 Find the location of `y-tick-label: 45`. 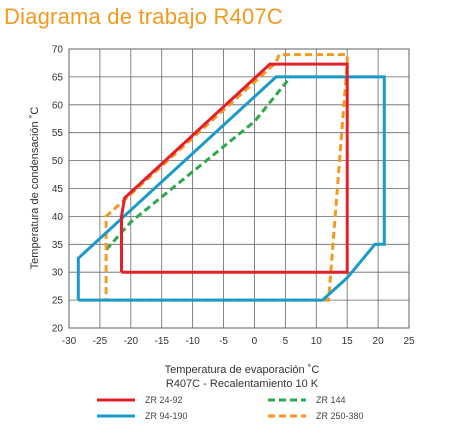

y-tick-label: 45 is located at coordinates (58, 189).